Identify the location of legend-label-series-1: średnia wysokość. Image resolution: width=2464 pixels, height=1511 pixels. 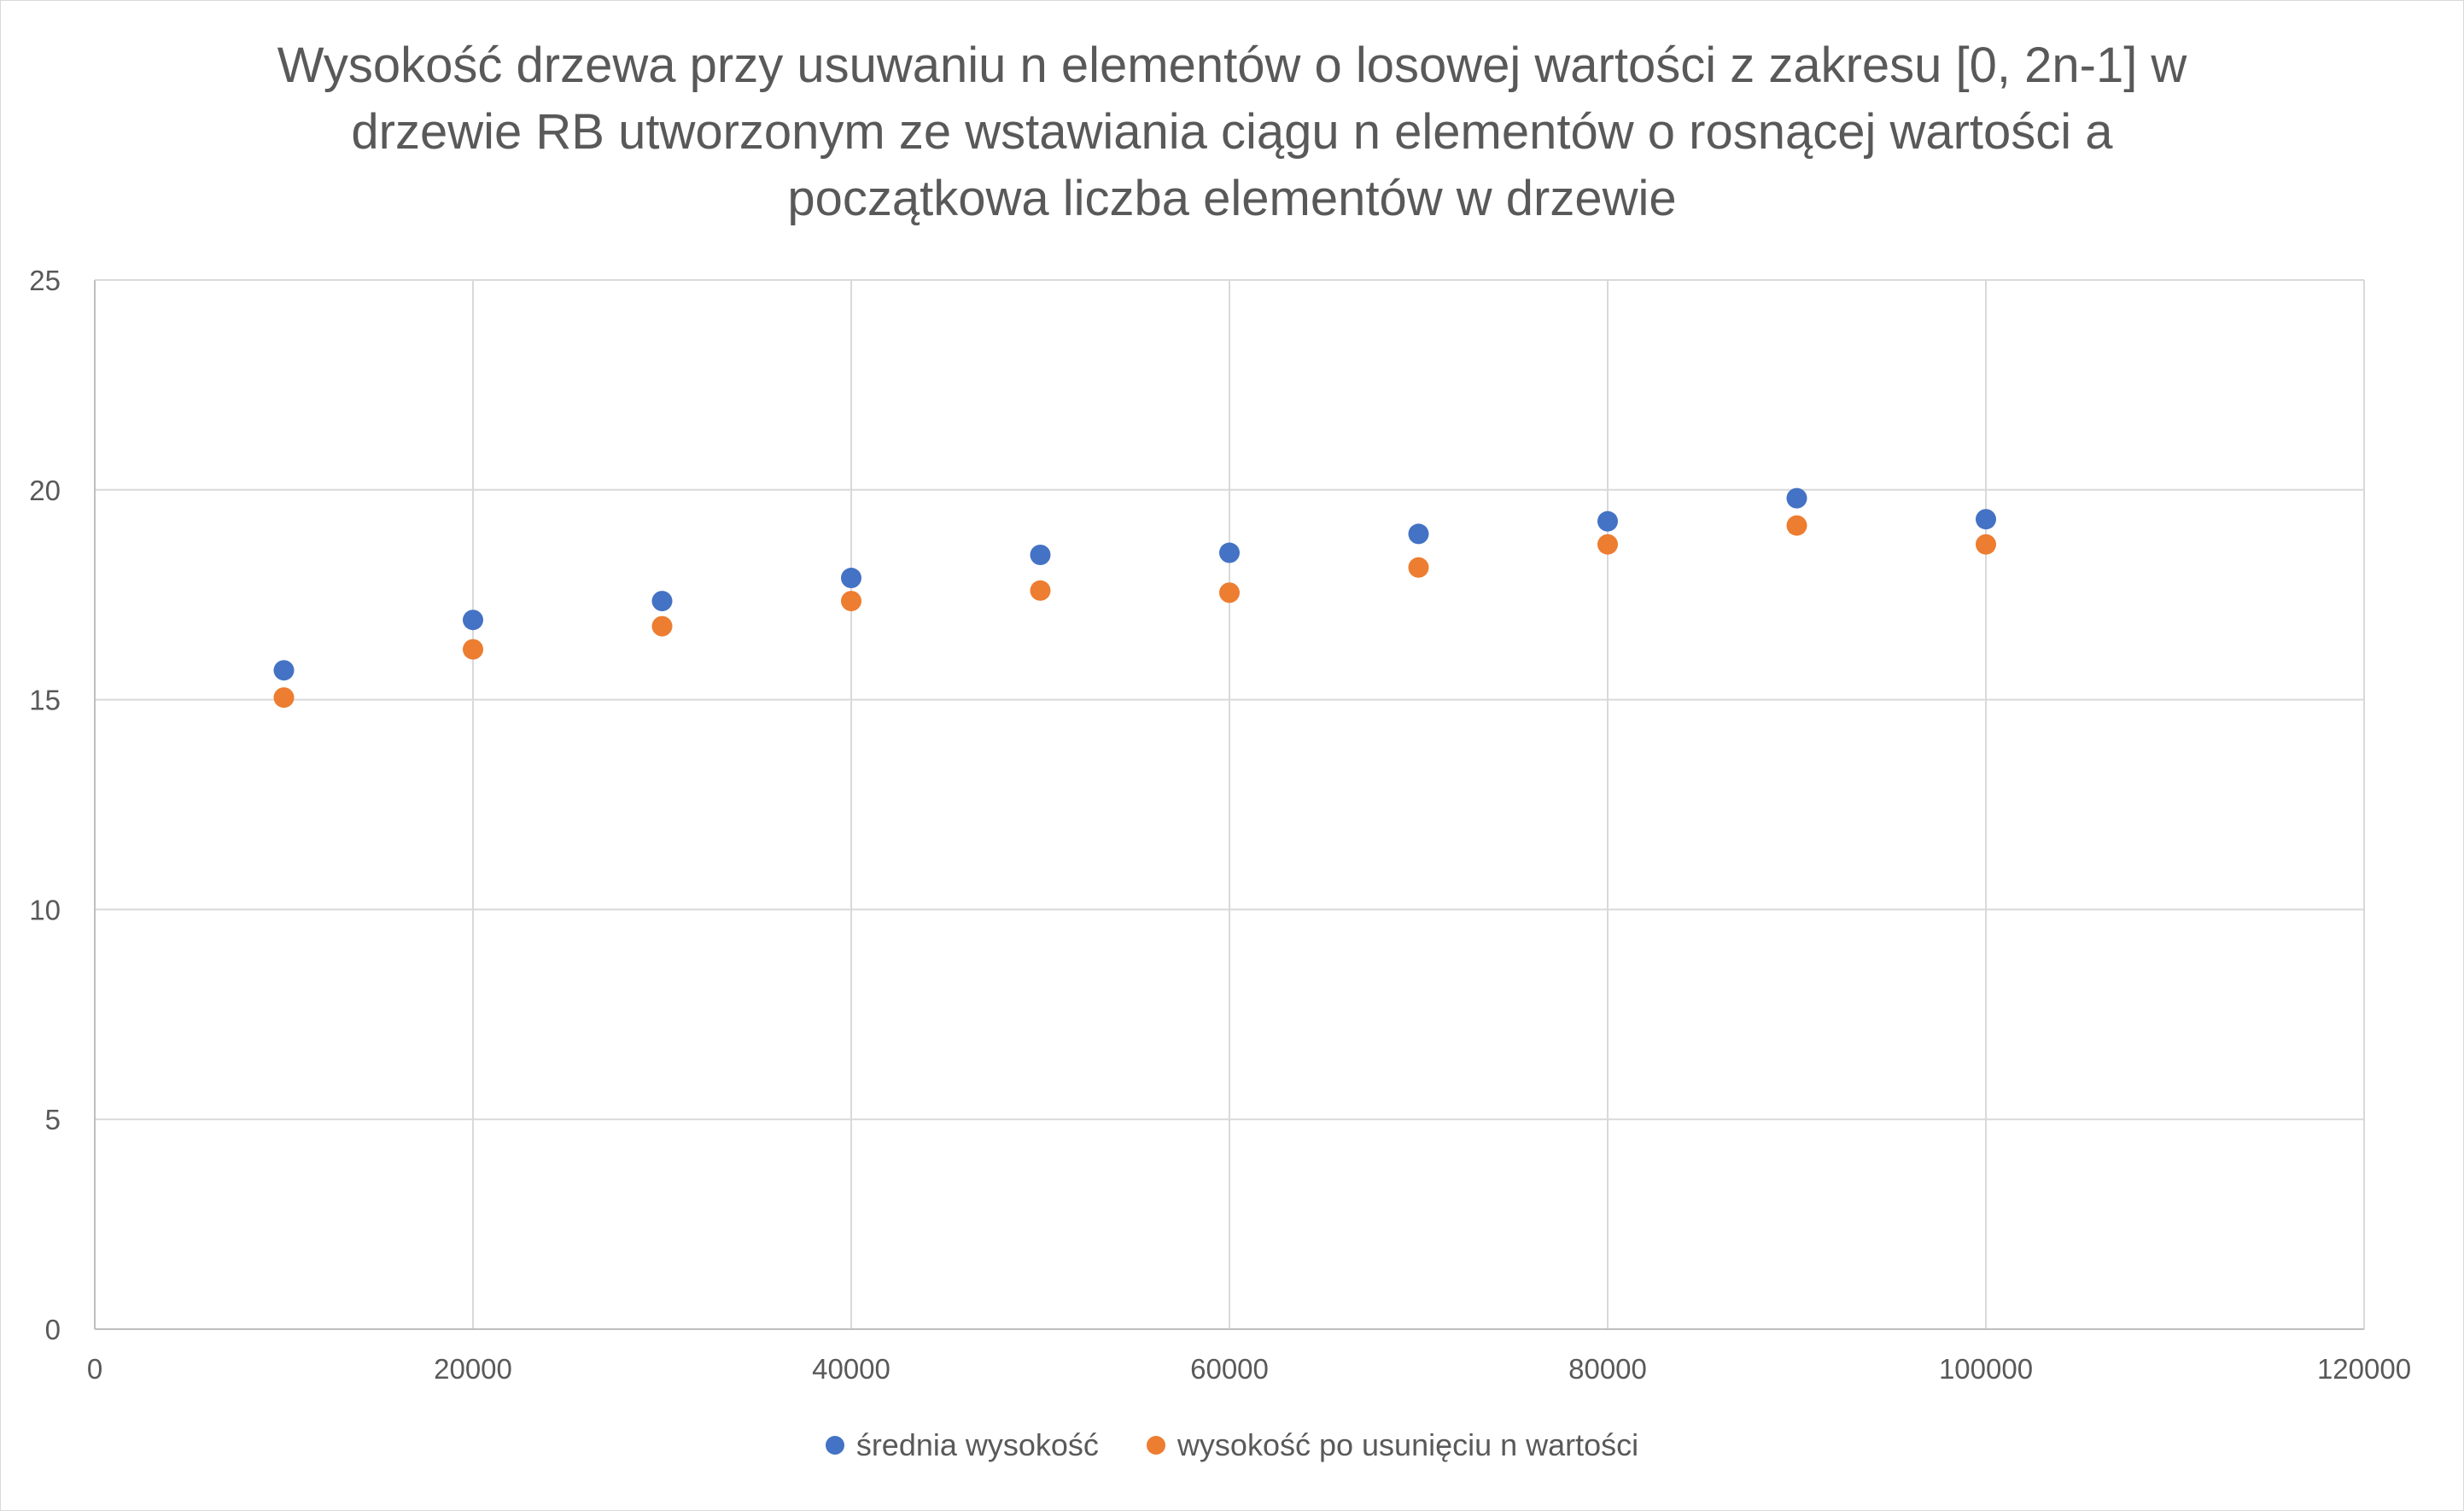
(977, 1444).